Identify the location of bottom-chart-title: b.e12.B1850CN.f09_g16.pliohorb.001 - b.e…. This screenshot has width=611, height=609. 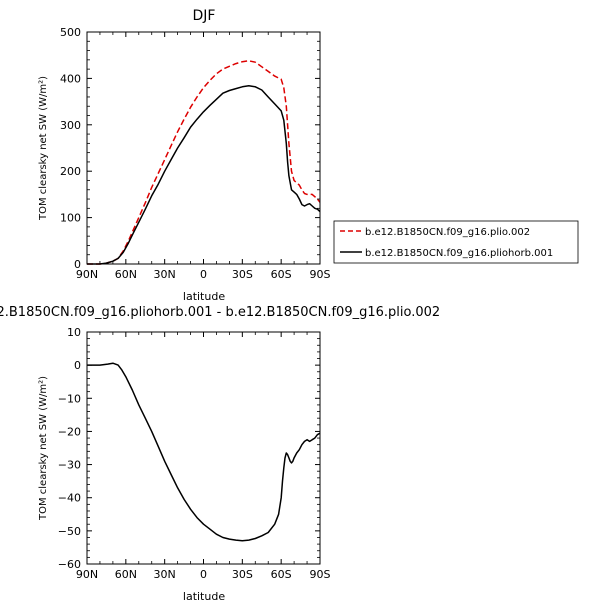
(220, 312).